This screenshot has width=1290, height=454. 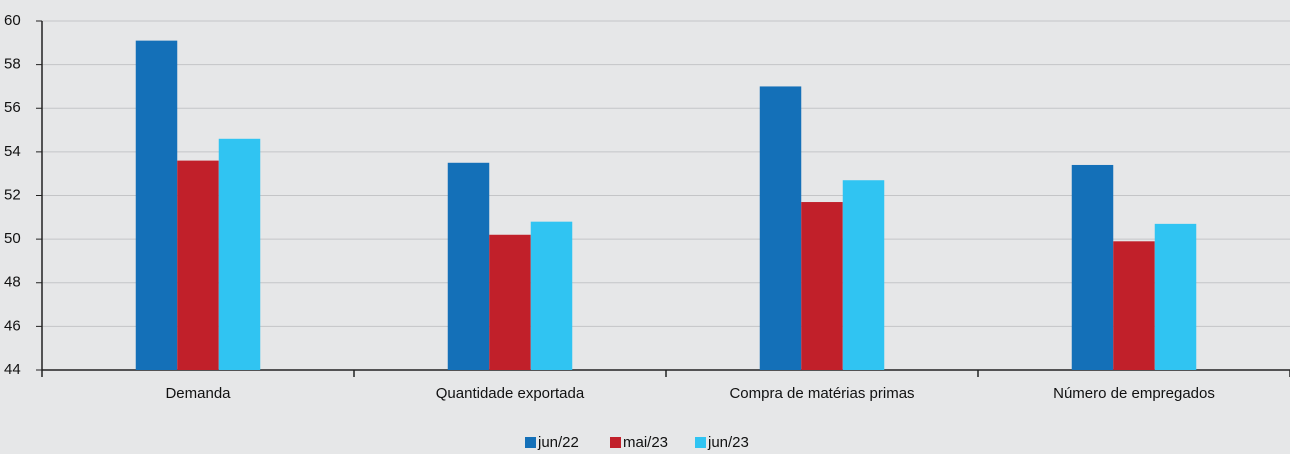 What do you see at coordinates (645, 442) in the screenshot?
I see `legend-label: mai/23` at bounding box center [645, 442].